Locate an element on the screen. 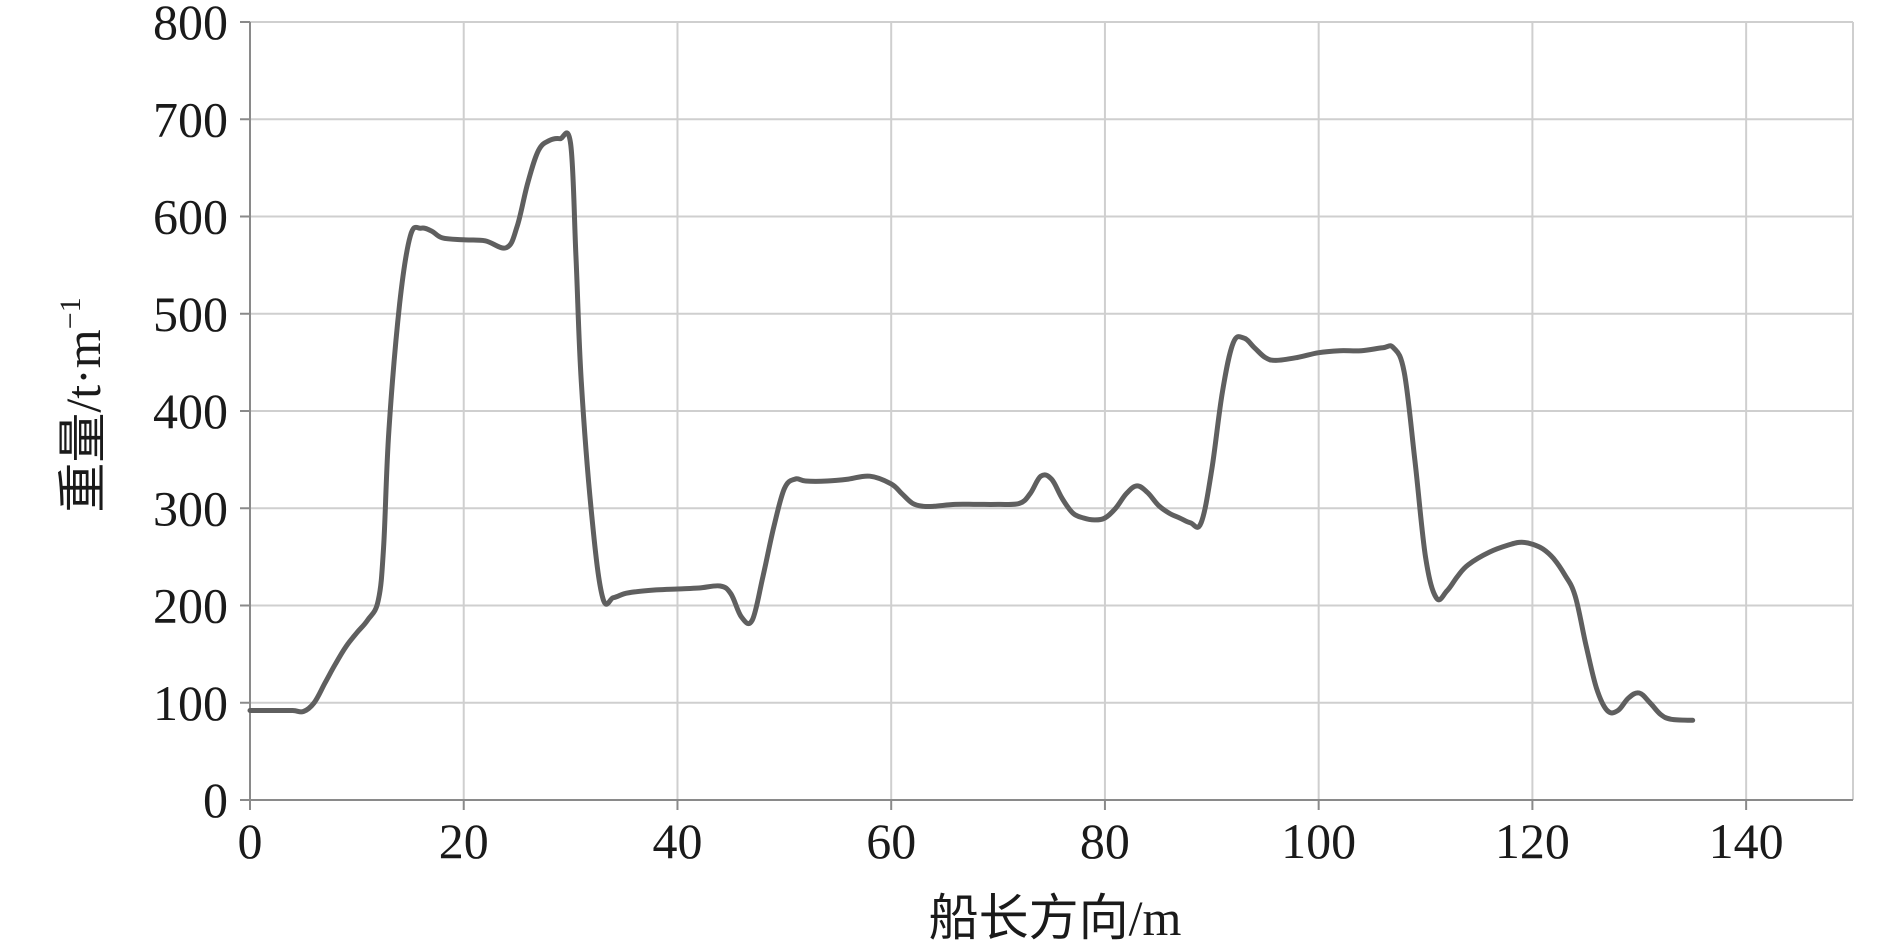  x-tick-label: 0 is located at coordinates (250, 841).